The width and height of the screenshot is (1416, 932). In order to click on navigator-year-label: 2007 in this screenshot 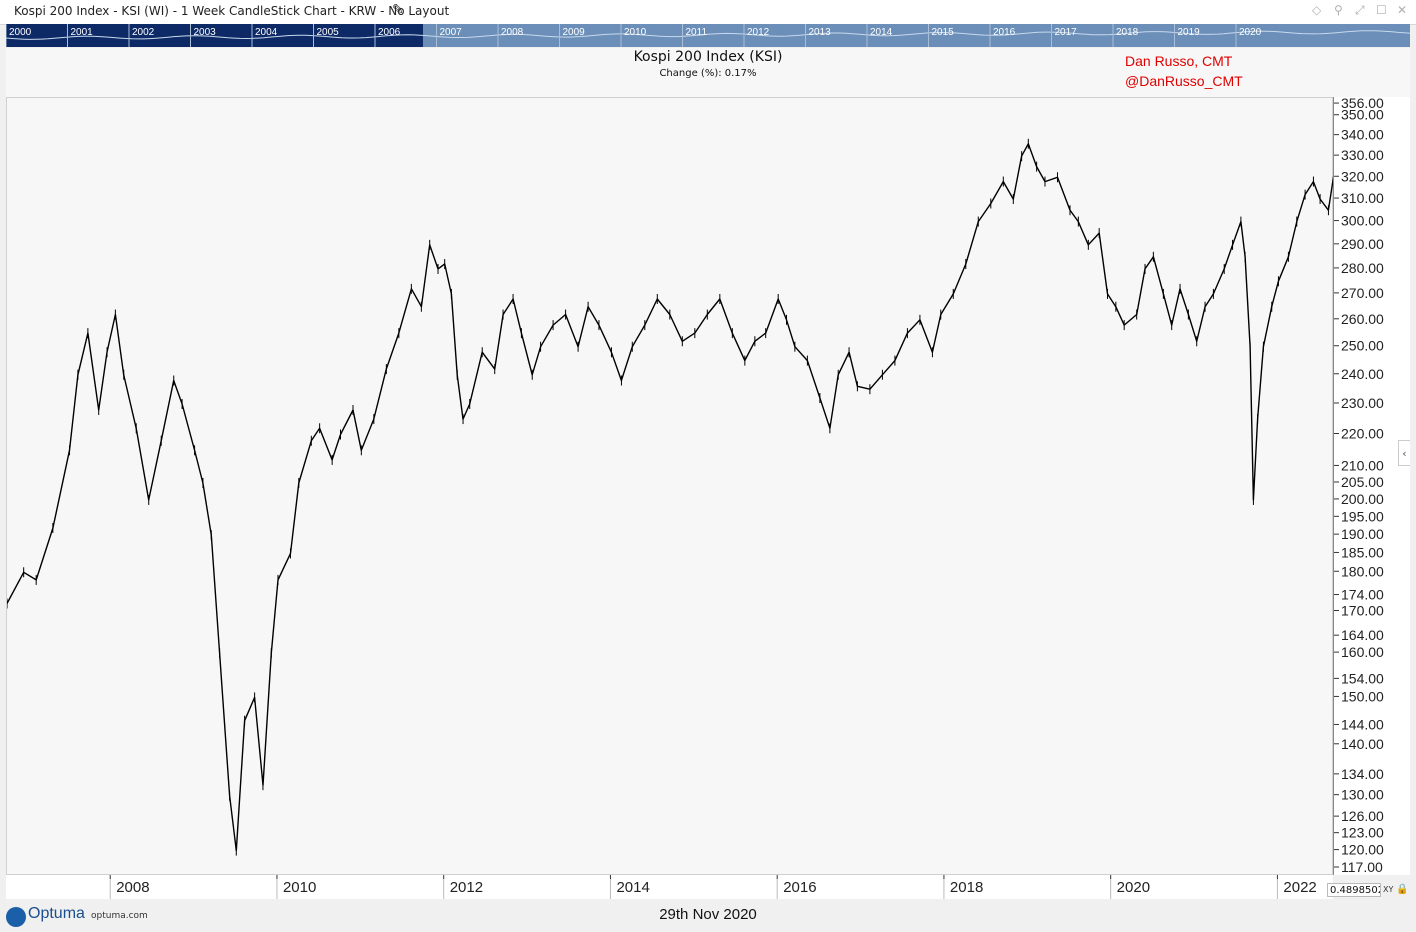, I will do `click(451, 32)`.